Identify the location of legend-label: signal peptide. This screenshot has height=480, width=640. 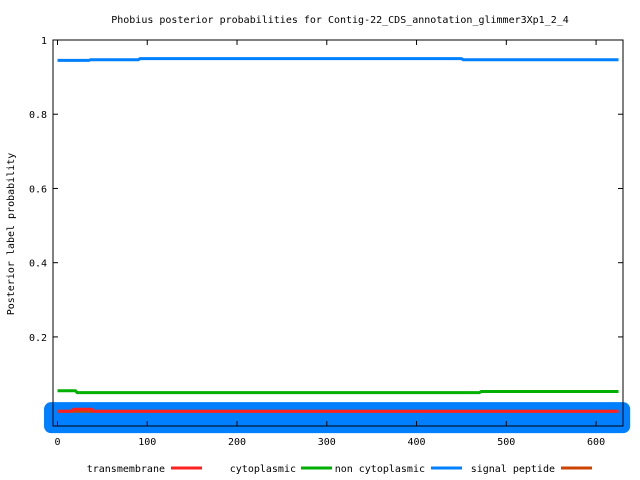
(513, 469).